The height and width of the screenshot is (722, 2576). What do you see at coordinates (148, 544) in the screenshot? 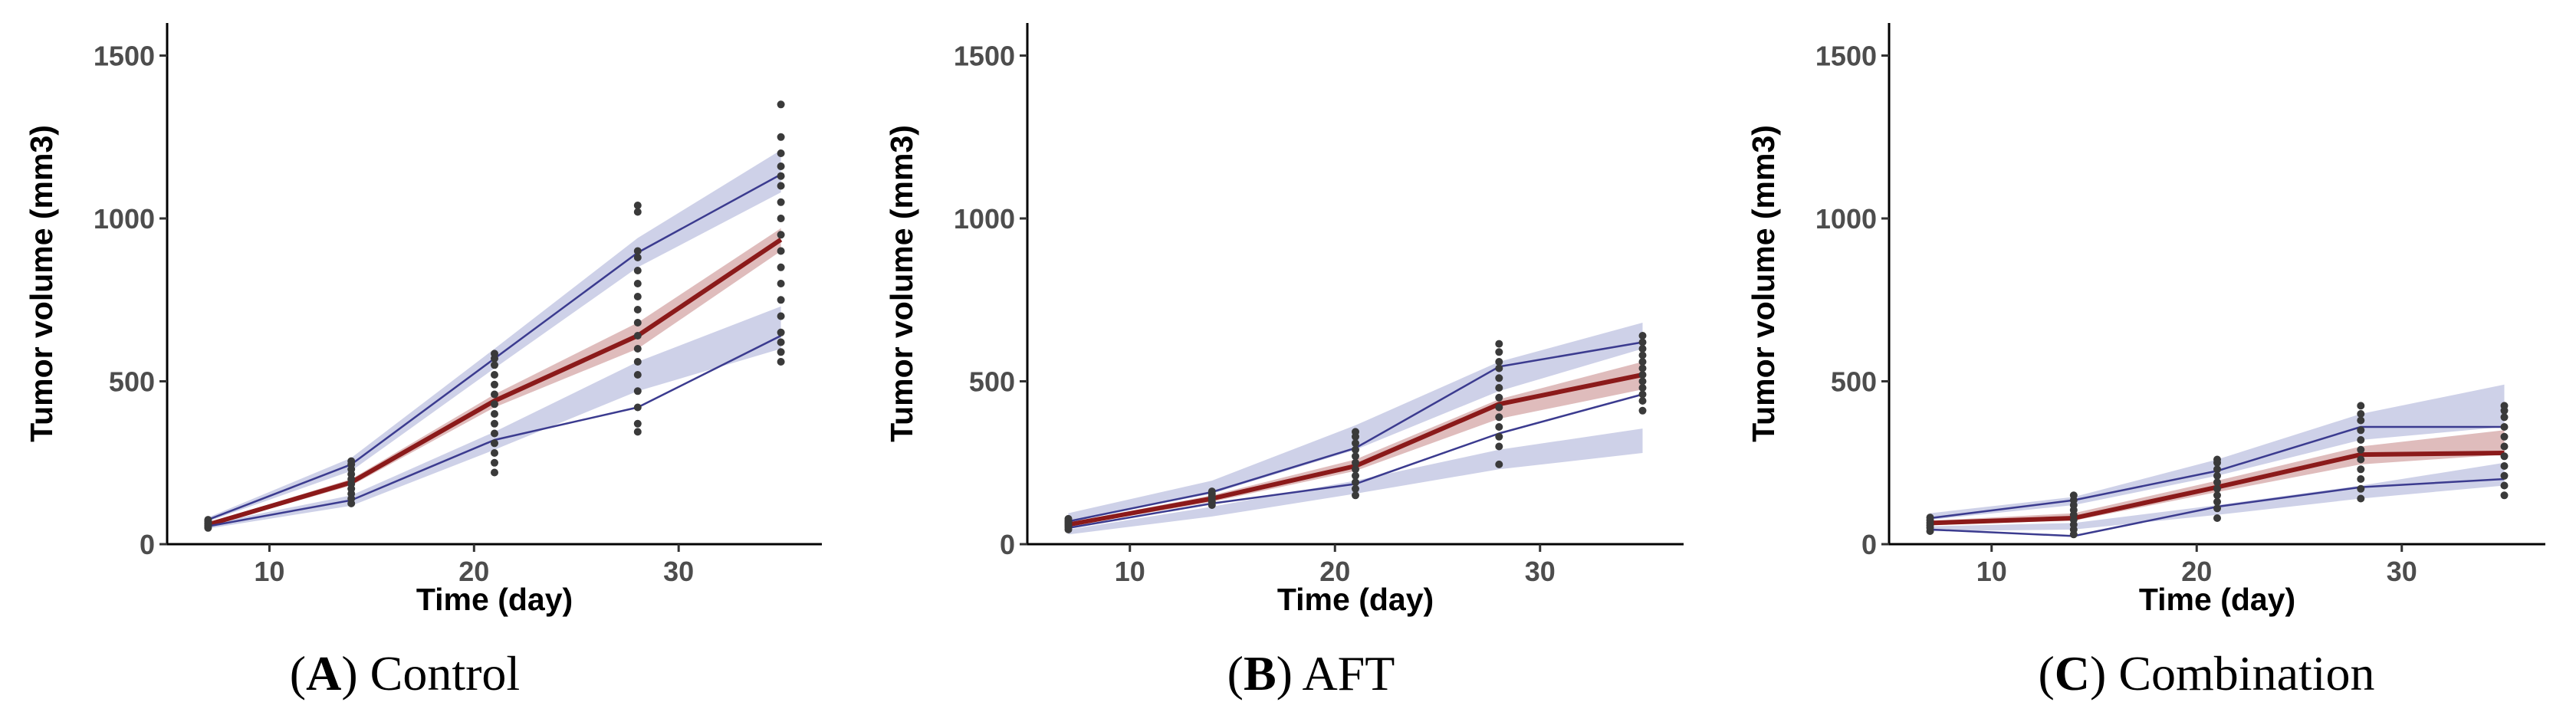
I see `panel-a-y-tick-label: 0` at bounding box center [148, 544].